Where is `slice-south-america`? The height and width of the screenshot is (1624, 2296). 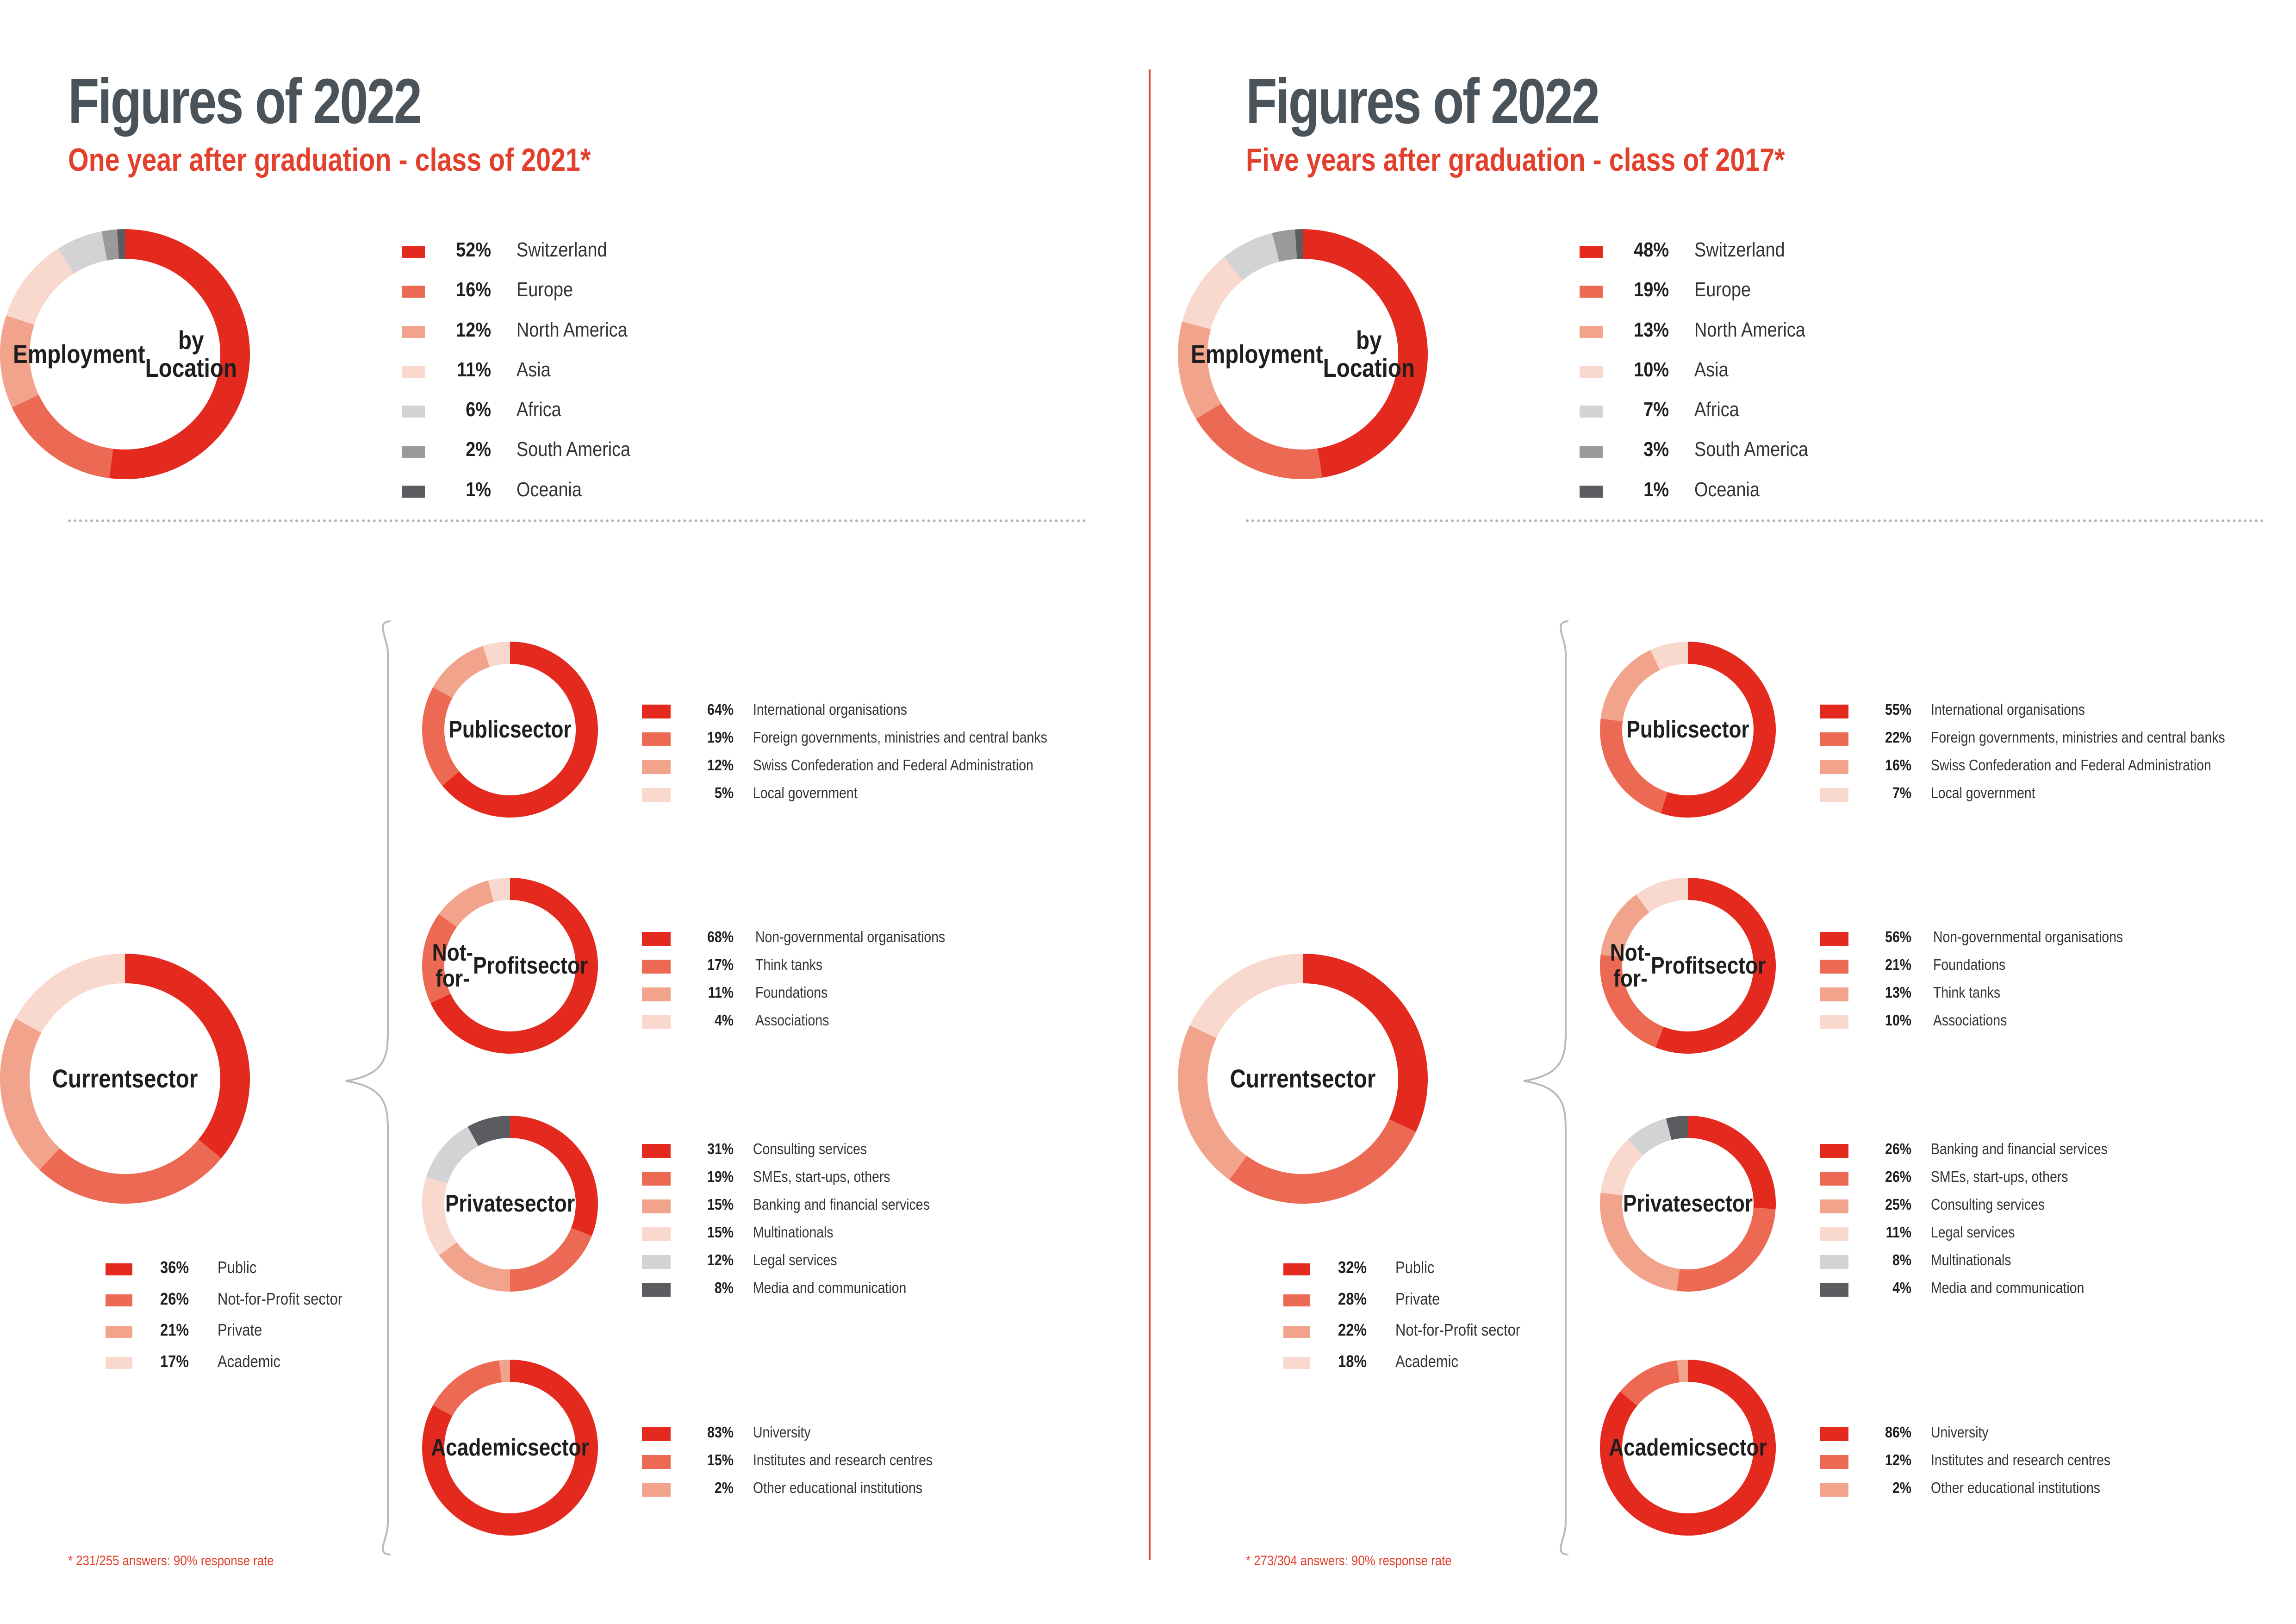 slice-south-america is located at coordinates (110, 245).